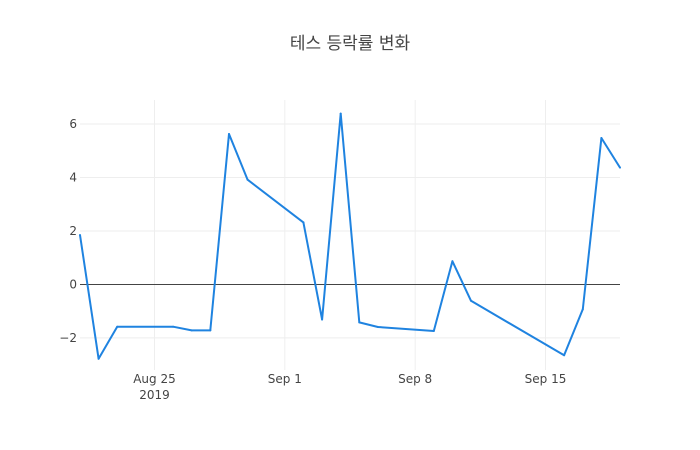 This screenshot has height=450, width=700. I want to click on x-tick-label: Sep 15, so click(546, 379).